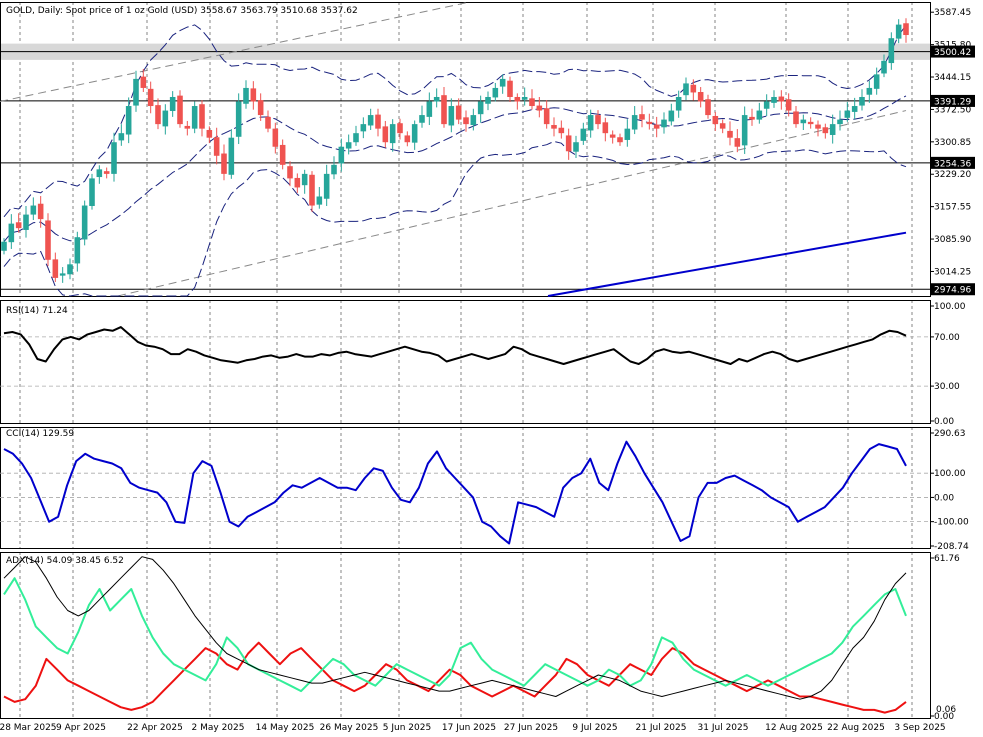 Image resolution: width=983 pixels, height=737 pixels. What do you see at coordinates (919, 728) in the screenshot?
I see `date-tick-label: 3 Sep 2025` at bounding box center [919, 728].